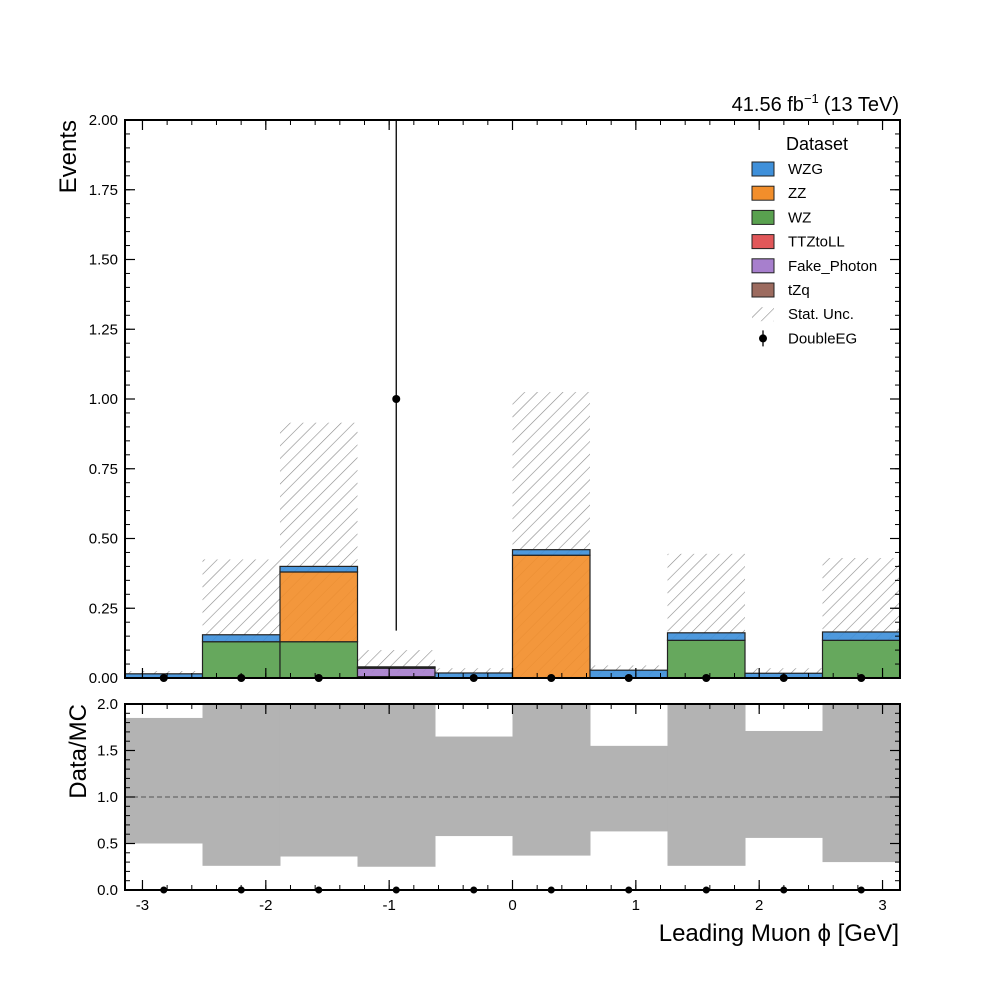  I want to click on x-tick-label: 0, so click(512, 905).